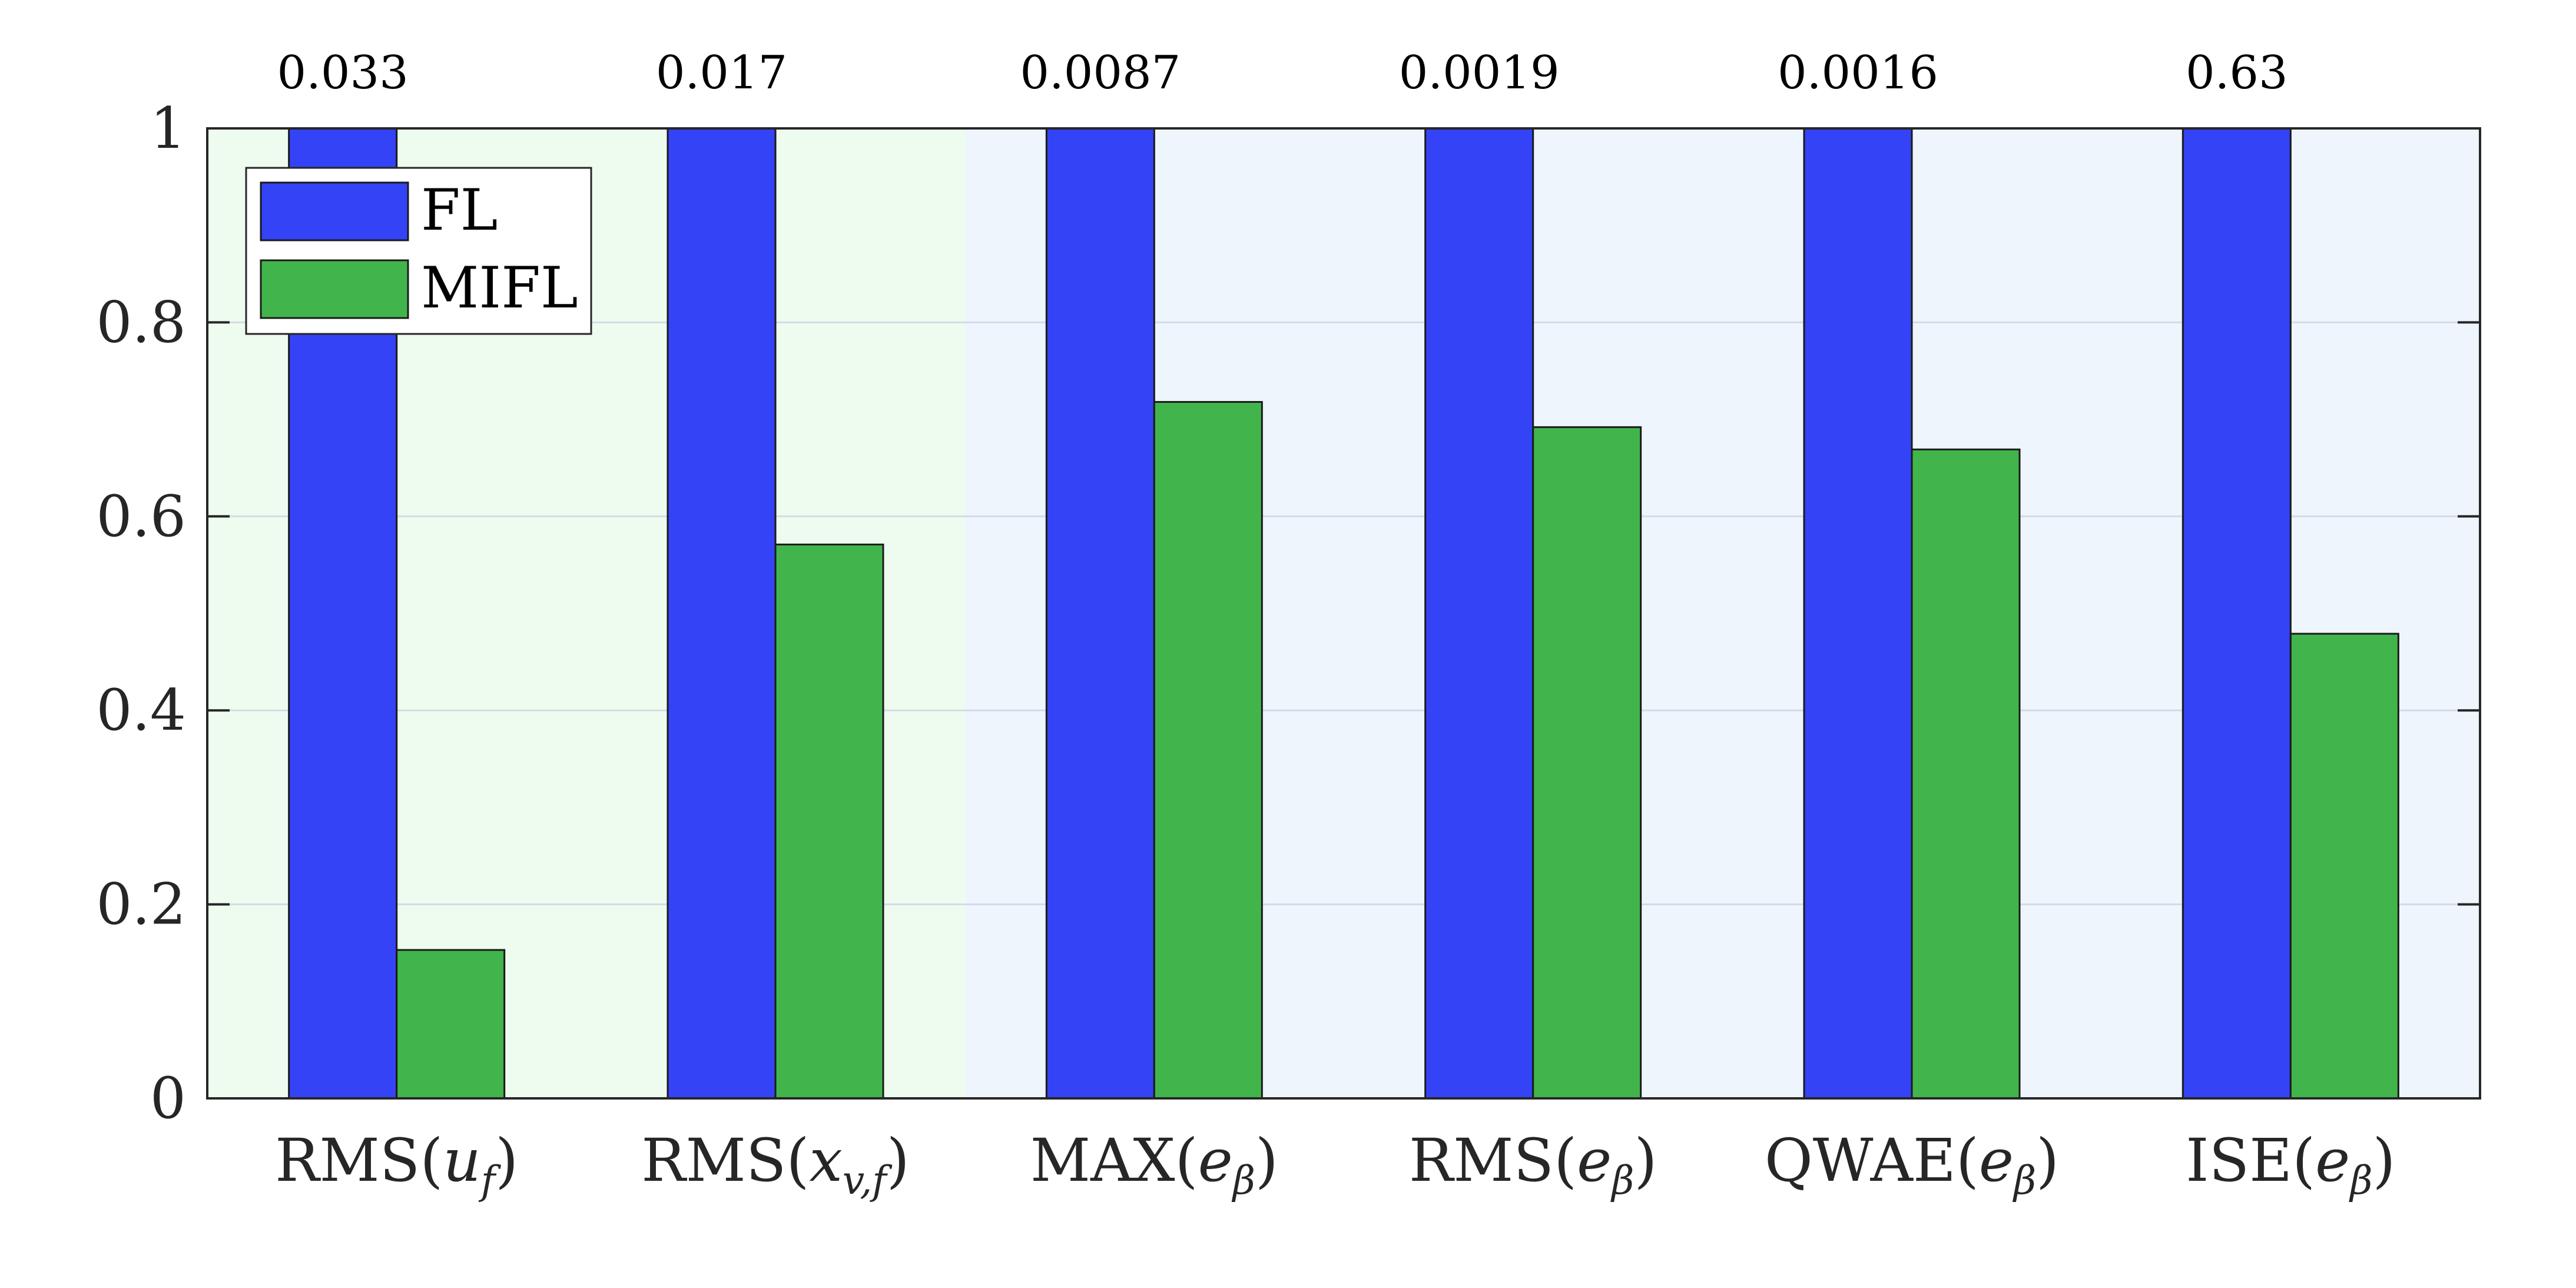 This screenshot has height=1288, width=2576. What do you see at coordinates (1858, 73) in the screenshot?
I see `top-value-label: 0.0016` at bounding box center [1858, 73].